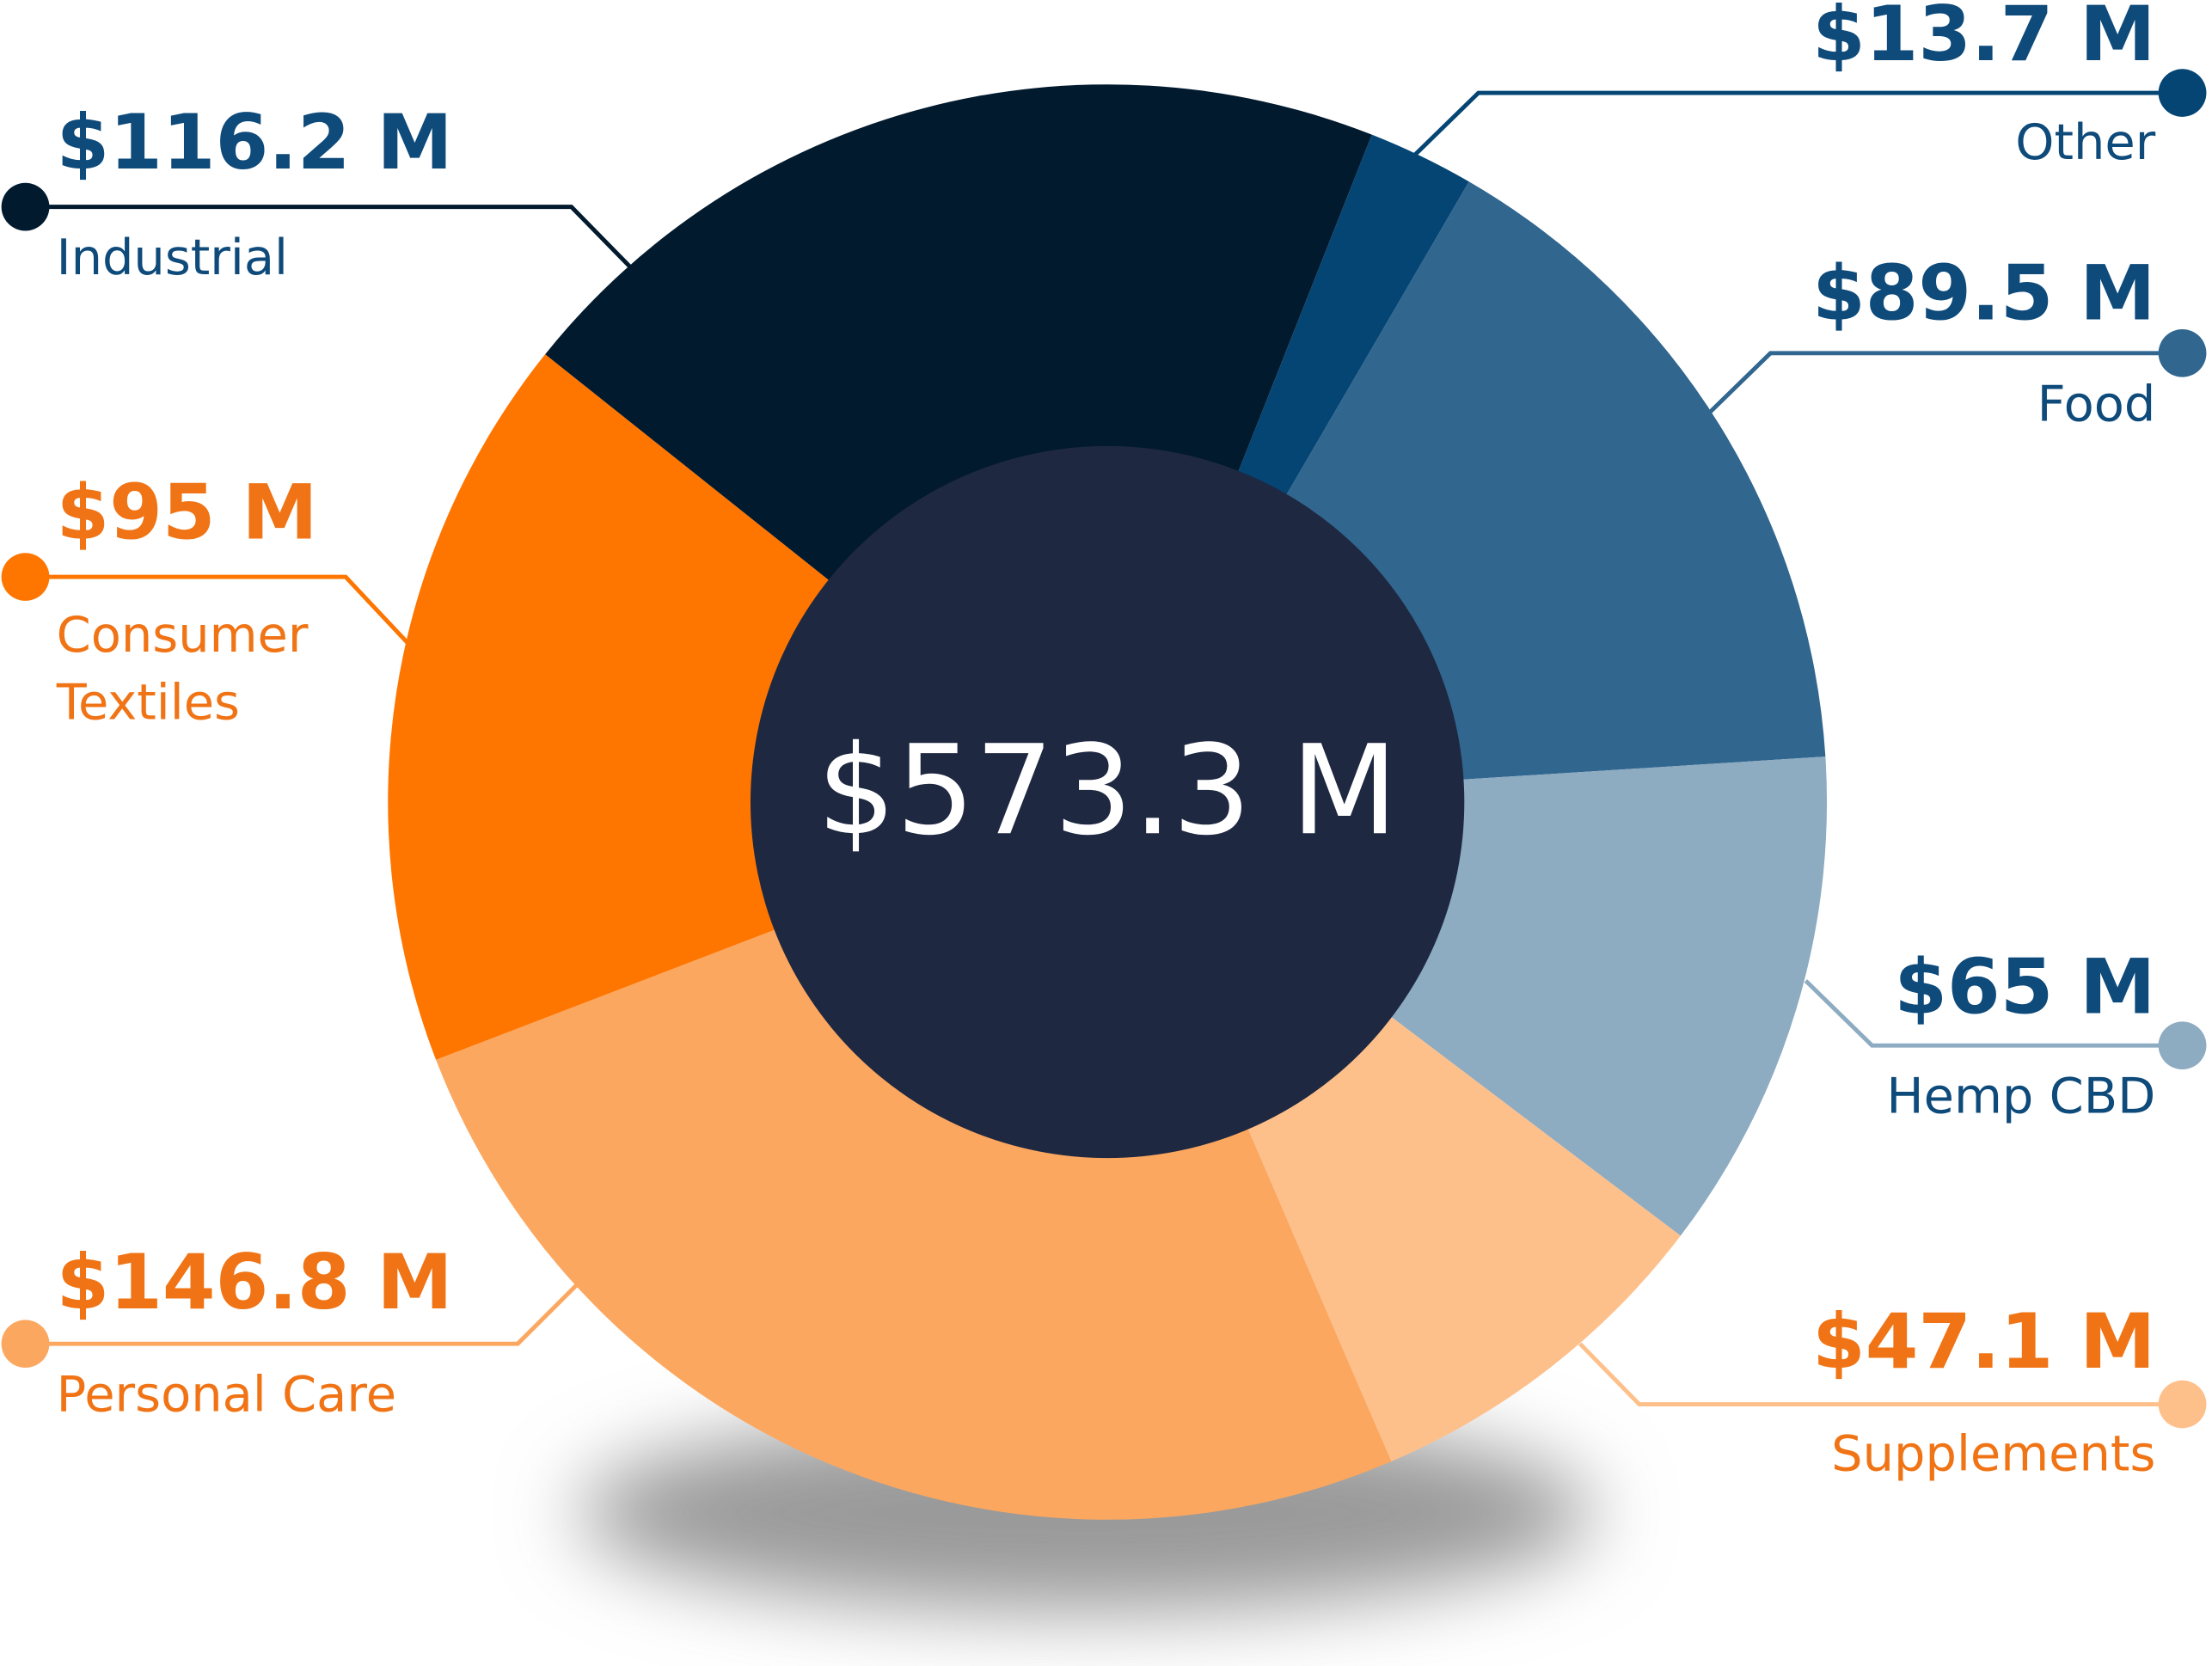  I want to click on total-label: $573.3 M, so click(1107, 791).